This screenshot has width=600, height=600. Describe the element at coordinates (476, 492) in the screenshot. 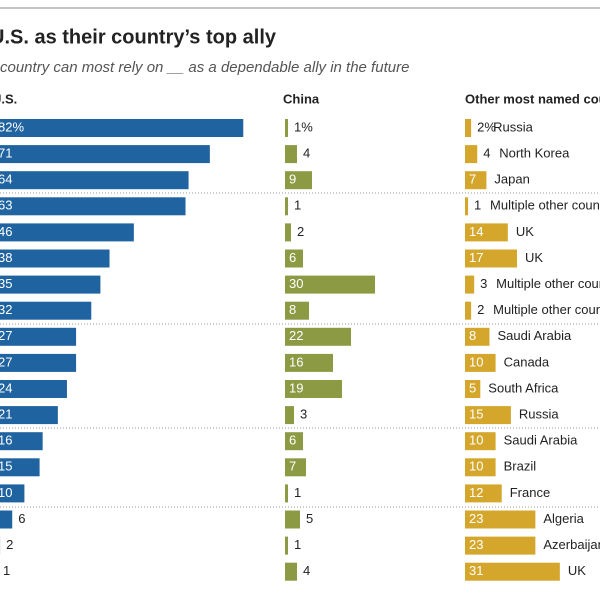

I see `value-label: 12` at that location.